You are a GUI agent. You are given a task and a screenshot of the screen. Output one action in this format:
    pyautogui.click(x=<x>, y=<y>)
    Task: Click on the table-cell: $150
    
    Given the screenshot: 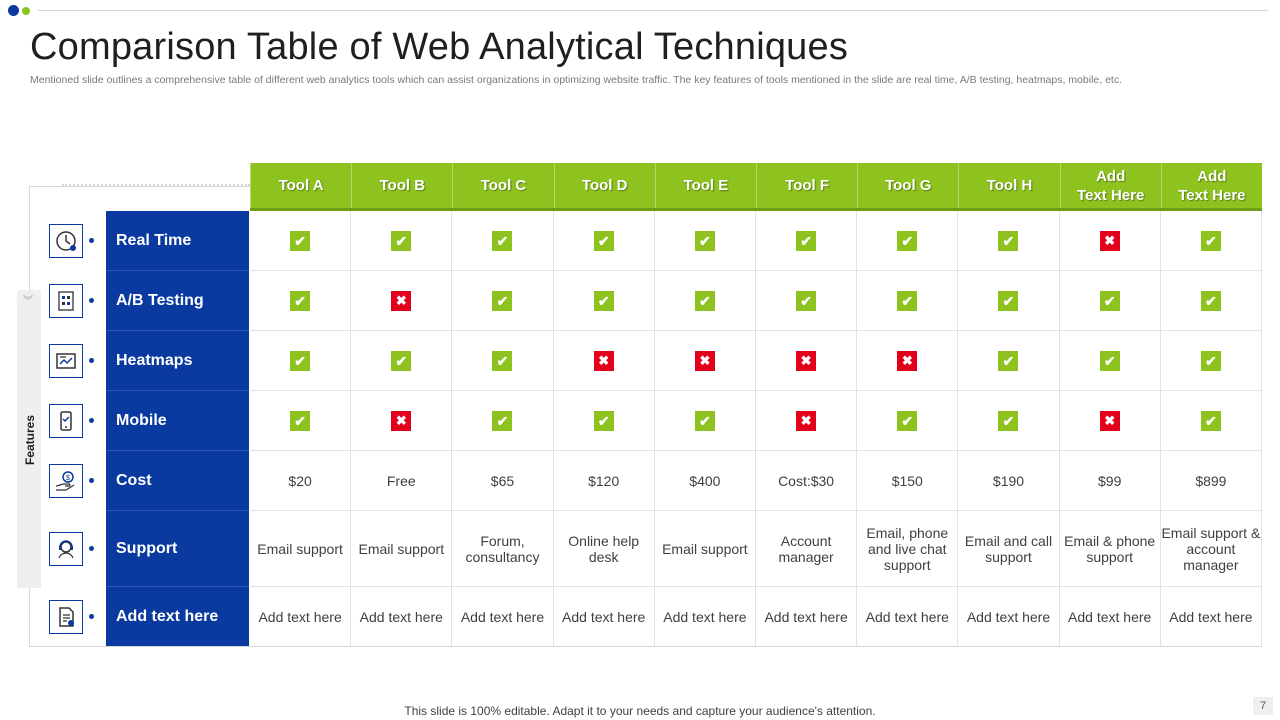 What is the action you would take?
    pyautogui.click(x=908, y=481)
    